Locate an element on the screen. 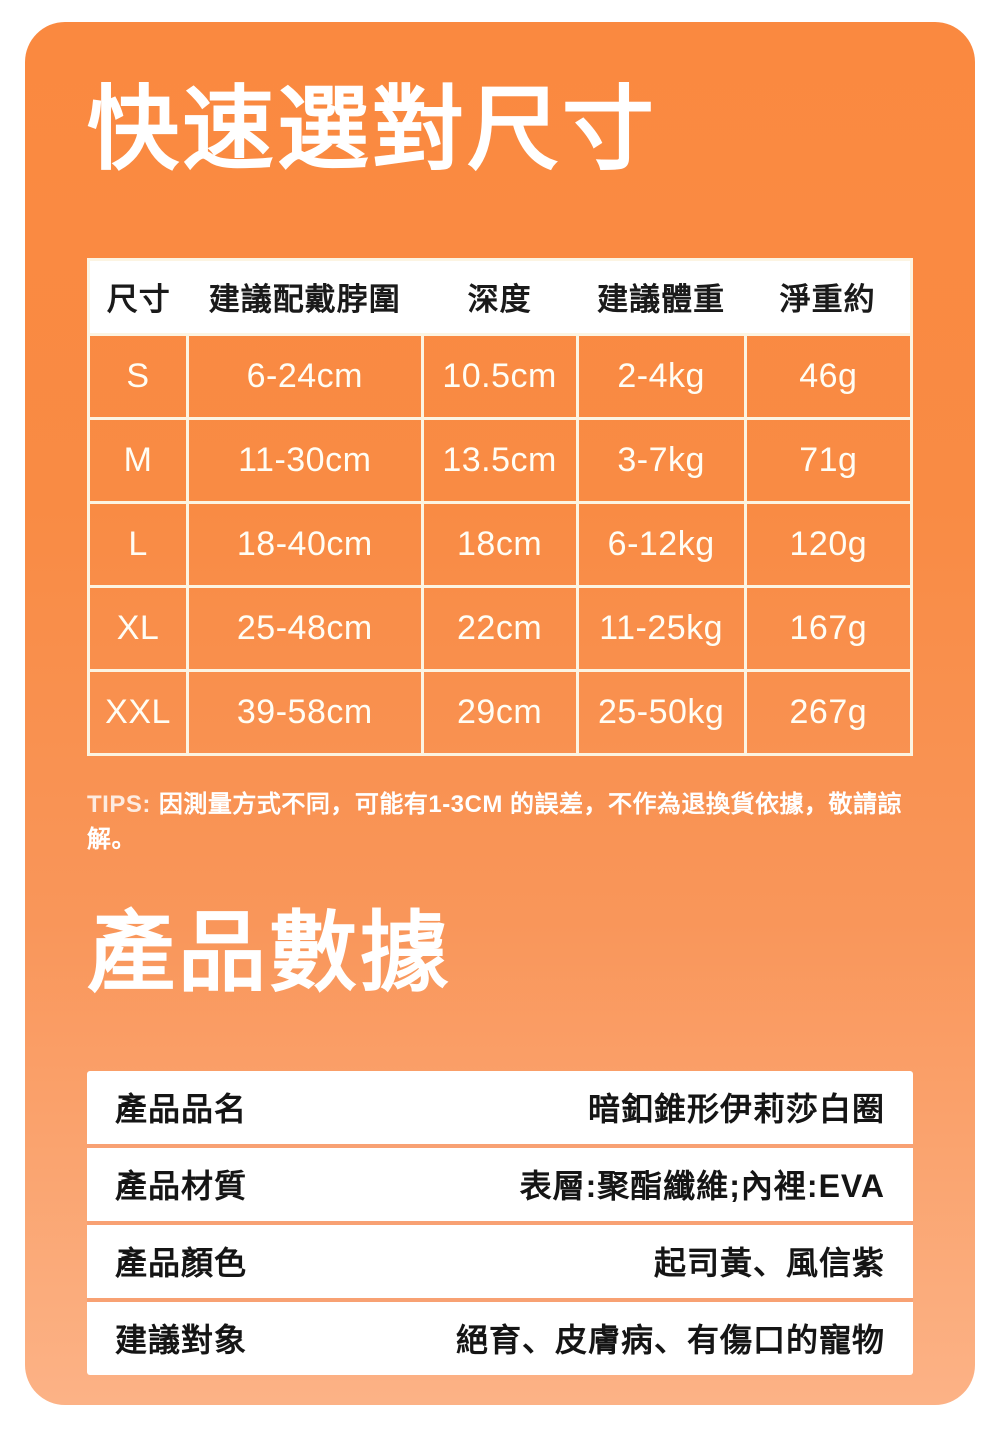 The height and width of the screenshot is (1440, 1000). size-table-cell: 167g is located at coordinates (828, 628).